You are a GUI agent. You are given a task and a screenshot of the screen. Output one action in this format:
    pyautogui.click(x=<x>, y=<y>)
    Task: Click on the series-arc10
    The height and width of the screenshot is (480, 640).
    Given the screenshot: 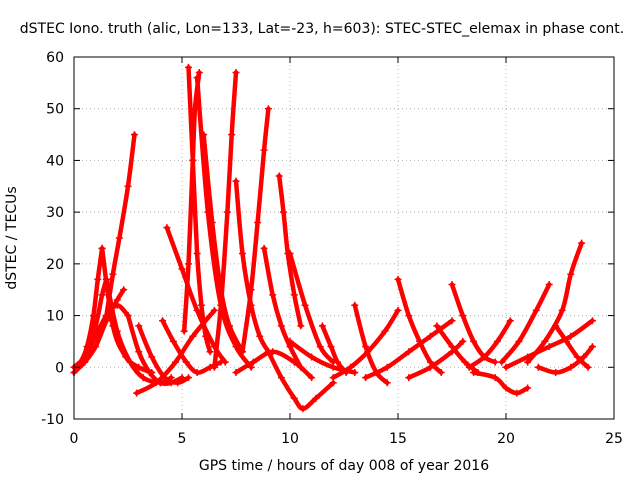 What is the action you would take?
    pyautogui.click(x=175, y=351)
    